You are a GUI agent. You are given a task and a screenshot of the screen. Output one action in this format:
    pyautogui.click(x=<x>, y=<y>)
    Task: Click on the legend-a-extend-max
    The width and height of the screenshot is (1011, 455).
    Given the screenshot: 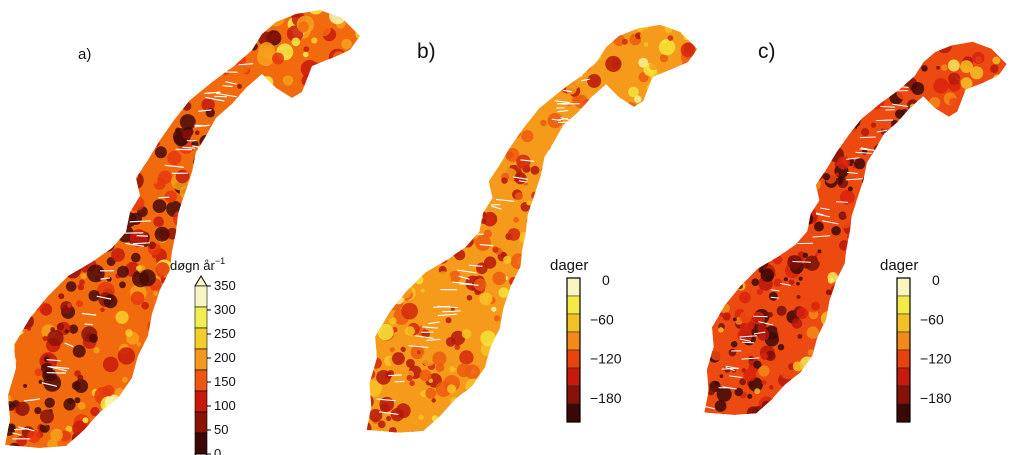 What is the action you would take?
    pyautogui.click(x=201, y=281)
    